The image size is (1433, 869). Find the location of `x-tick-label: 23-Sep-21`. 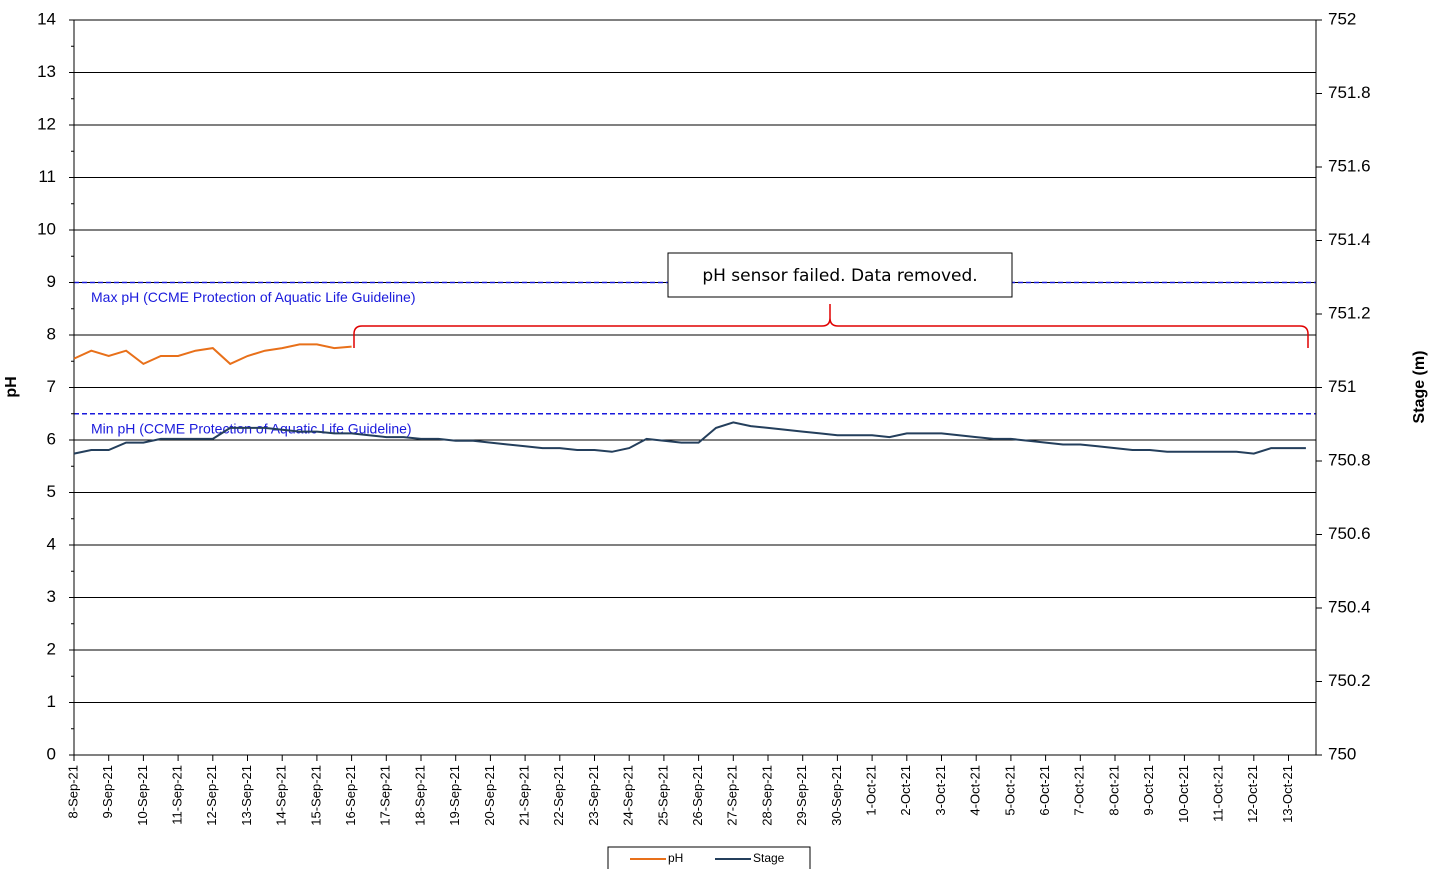

x-tick-label: 23-Sep-21 is located at coordinates (593, 795).